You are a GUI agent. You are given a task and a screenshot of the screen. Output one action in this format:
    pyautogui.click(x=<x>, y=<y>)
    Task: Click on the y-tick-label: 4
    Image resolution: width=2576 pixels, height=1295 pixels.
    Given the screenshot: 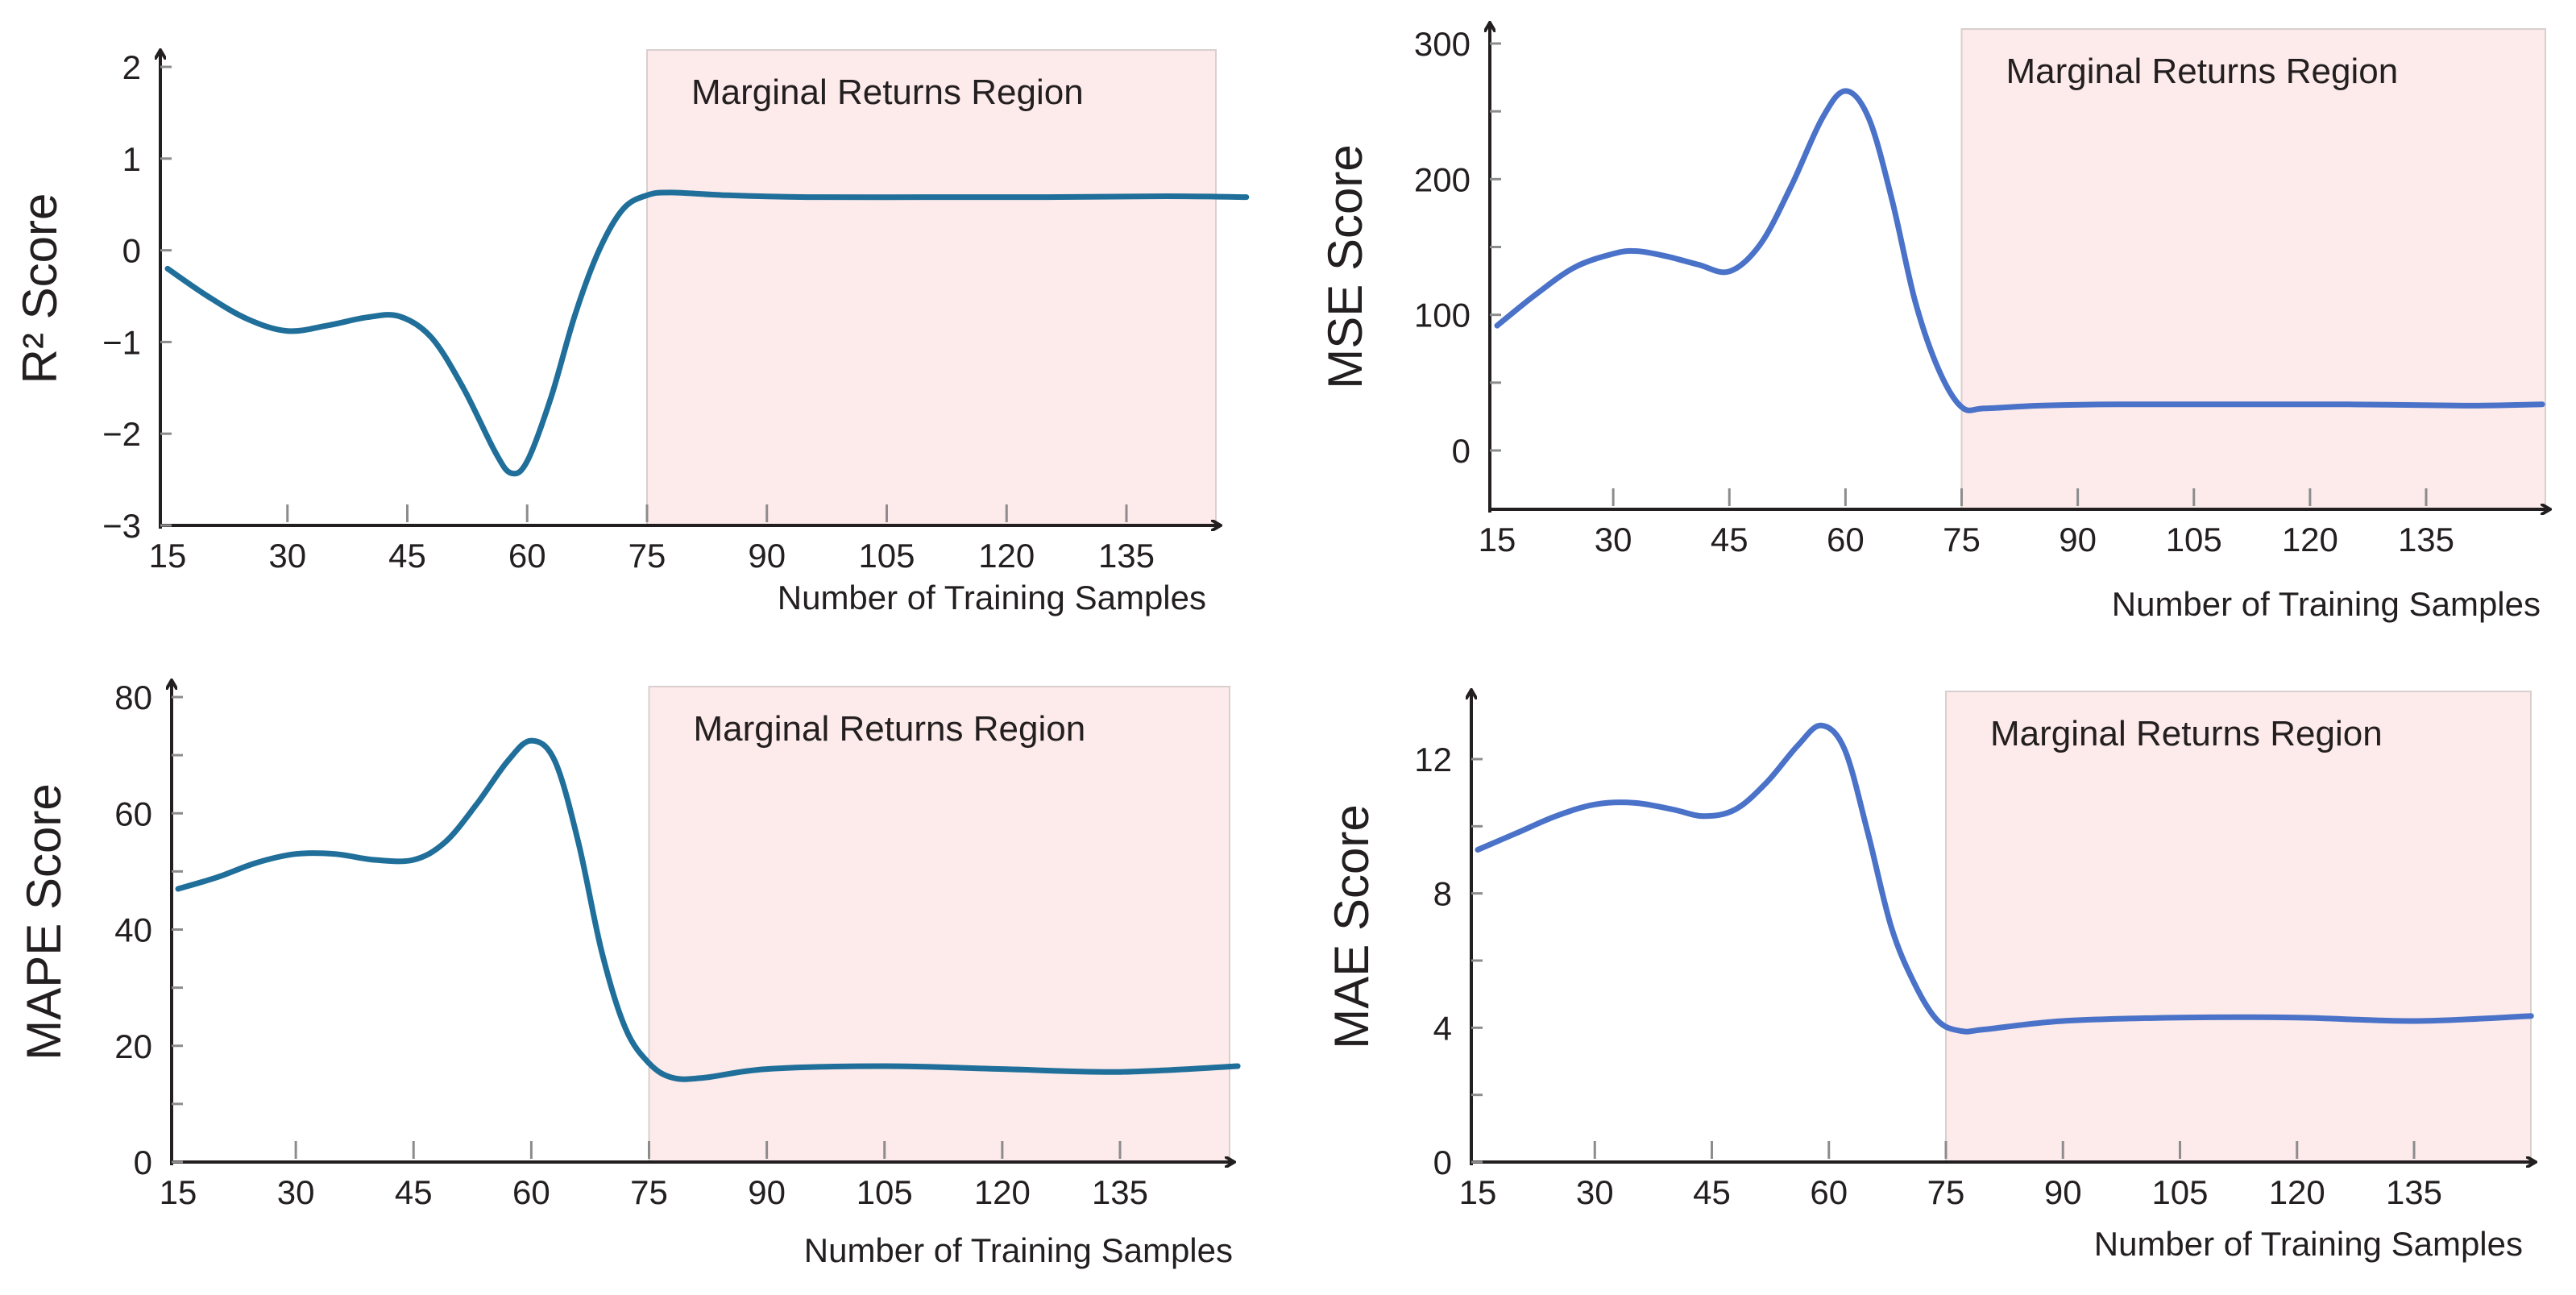 What is the action you would take?
    pyautogui.click(x=1442, y=1028)
    